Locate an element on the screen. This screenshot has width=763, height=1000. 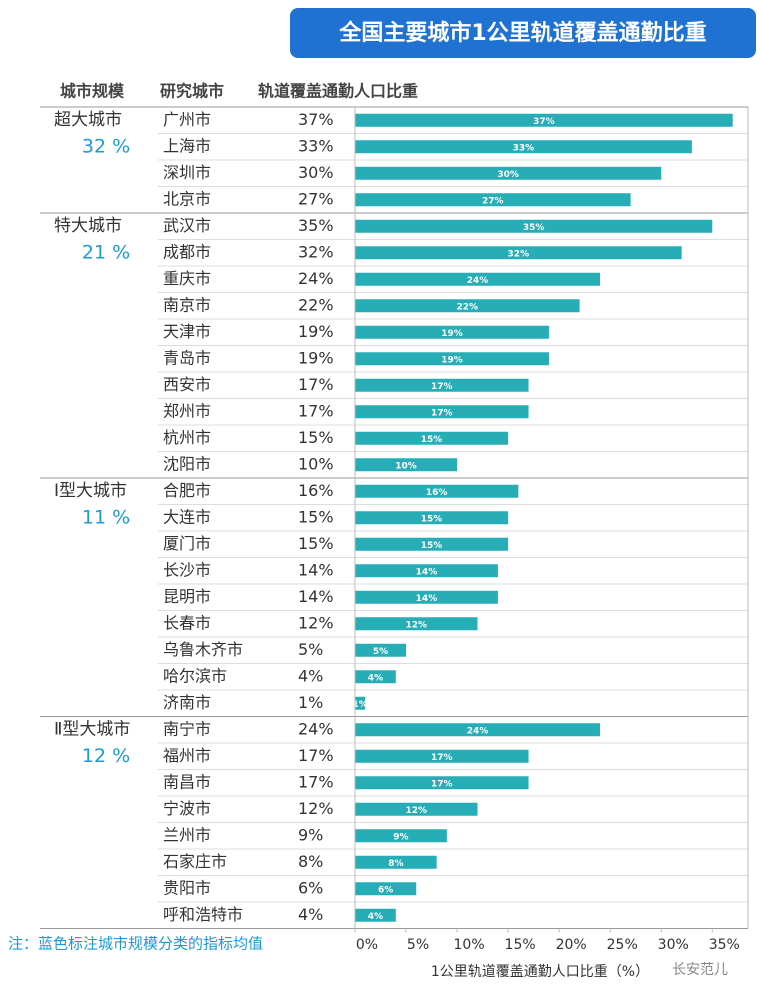
bar-label: 5% is located at coordinates (380, 652).